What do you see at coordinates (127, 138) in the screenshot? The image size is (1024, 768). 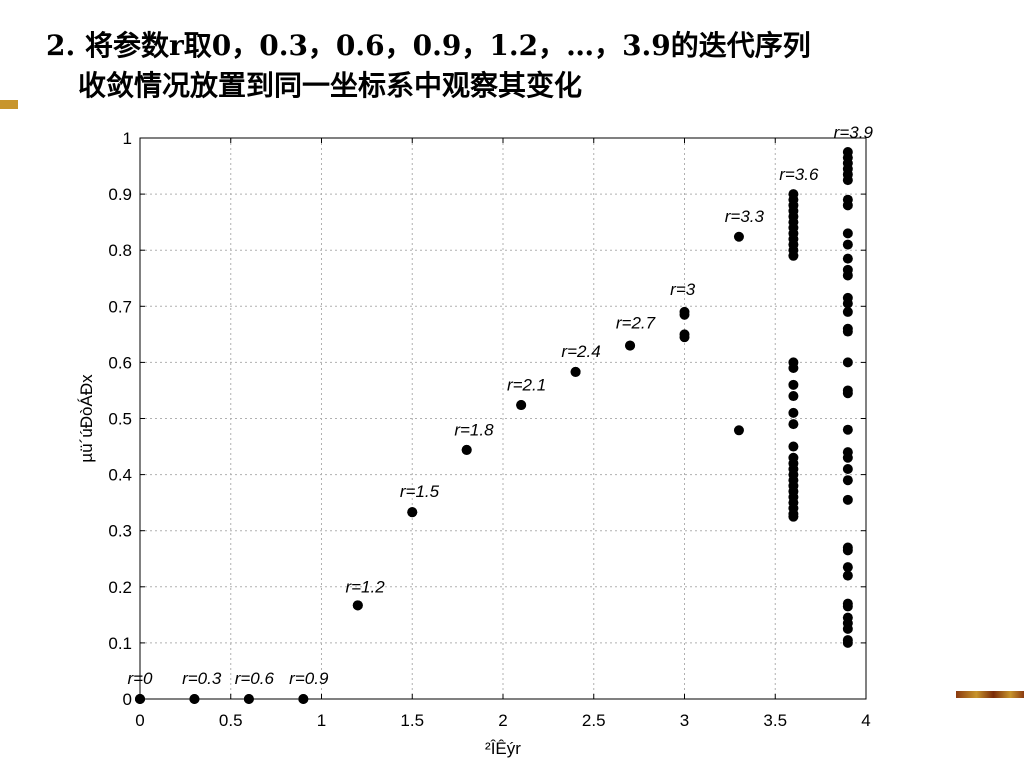 I see `y-tick-label: 1` at bounding box center [127, 138].